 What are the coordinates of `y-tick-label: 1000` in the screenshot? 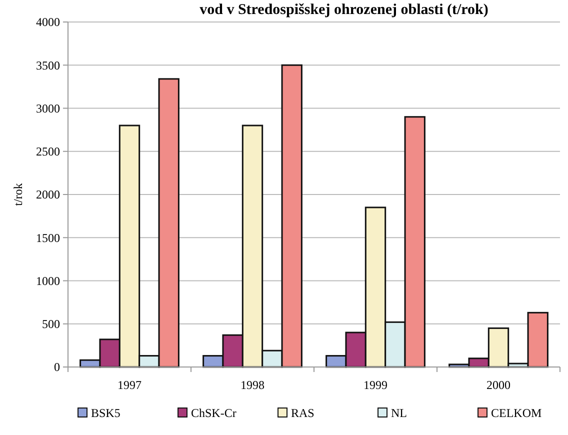 It's located at (48, 281).